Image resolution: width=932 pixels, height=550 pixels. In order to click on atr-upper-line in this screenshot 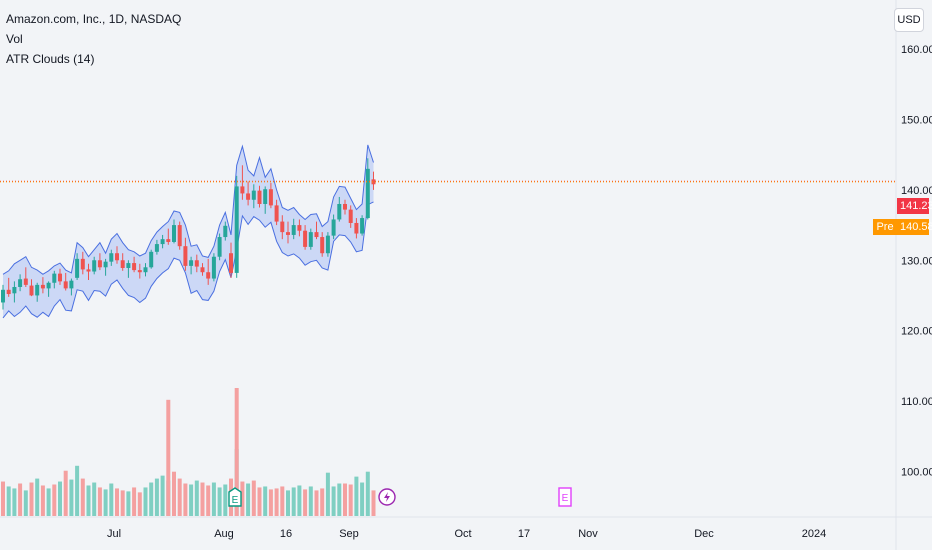, I will do `click(188, 209)`.